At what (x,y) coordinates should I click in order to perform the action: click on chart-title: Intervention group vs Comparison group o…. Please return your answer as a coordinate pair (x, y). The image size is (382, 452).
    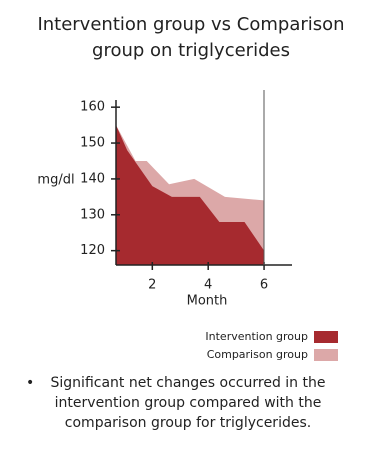
    Looking at the image, I should click on (191, 37).